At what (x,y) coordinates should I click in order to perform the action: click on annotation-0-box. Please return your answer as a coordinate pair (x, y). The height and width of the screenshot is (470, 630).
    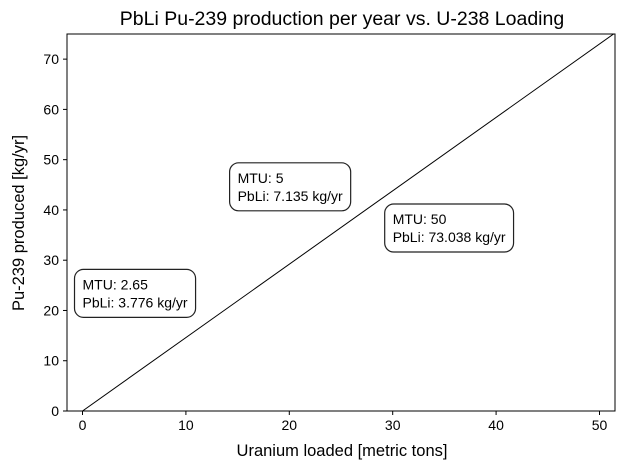
    Looking at the image, I should click on (135, 293).